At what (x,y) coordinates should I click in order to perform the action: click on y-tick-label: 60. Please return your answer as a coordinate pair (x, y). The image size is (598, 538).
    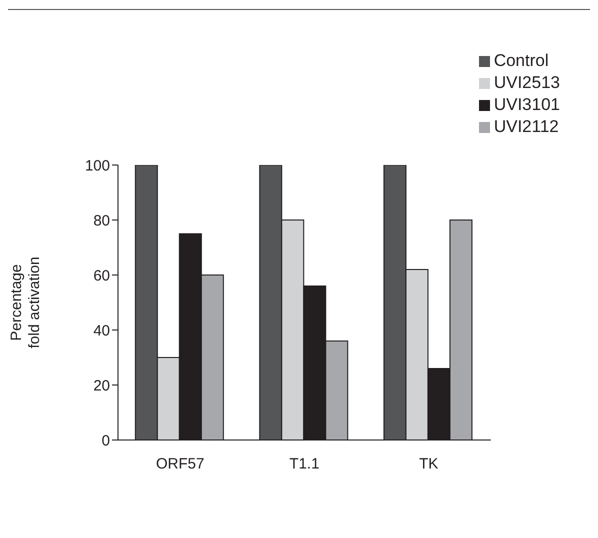
    Looking at the image, I should click on (101, 275).